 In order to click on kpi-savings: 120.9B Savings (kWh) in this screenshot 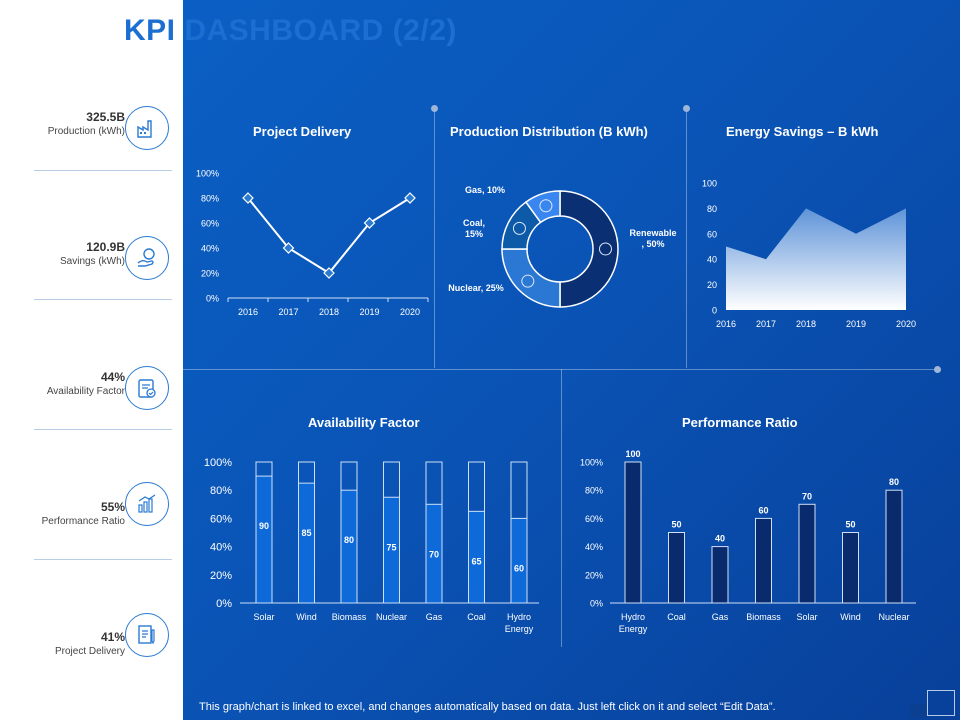, I will do `click(91, 266)`.